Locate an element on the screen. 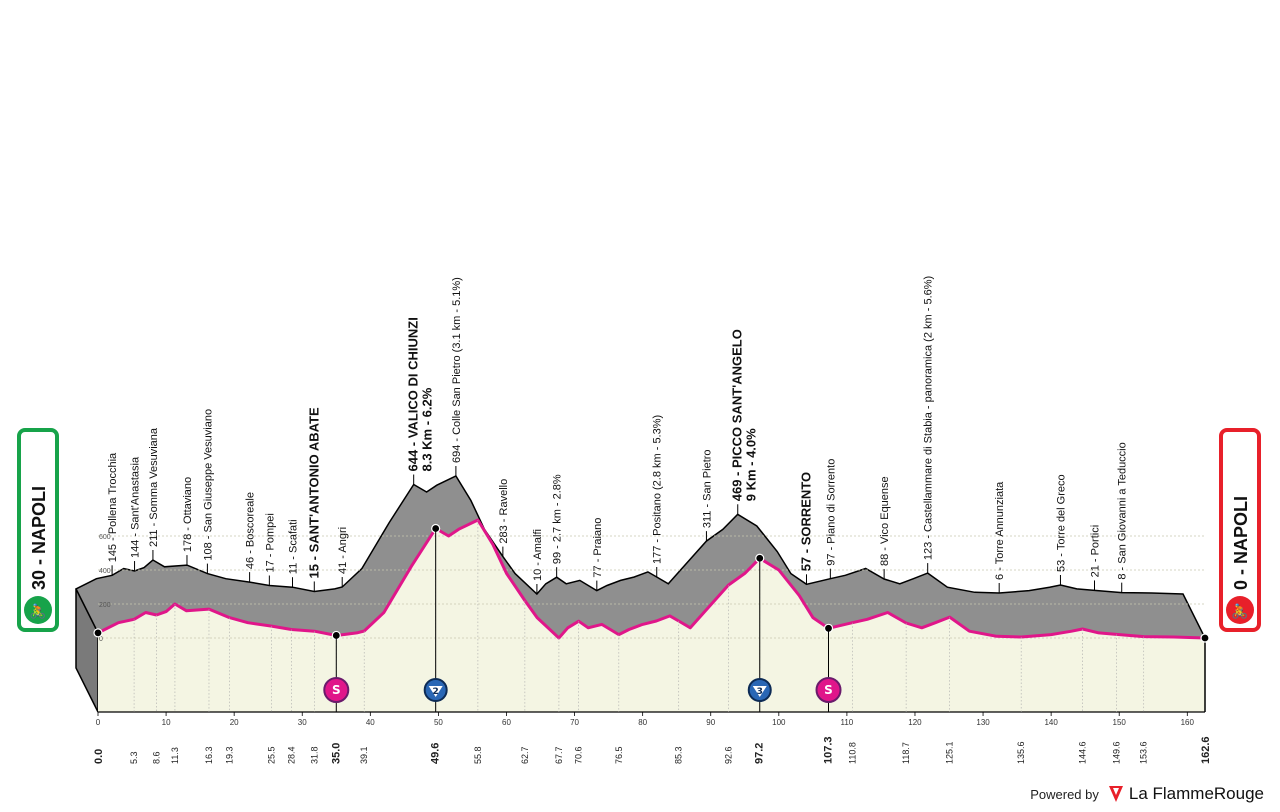 The image size is (1280, 812). location-km-label-3: 16.3 is located at coordinates (209, 755).